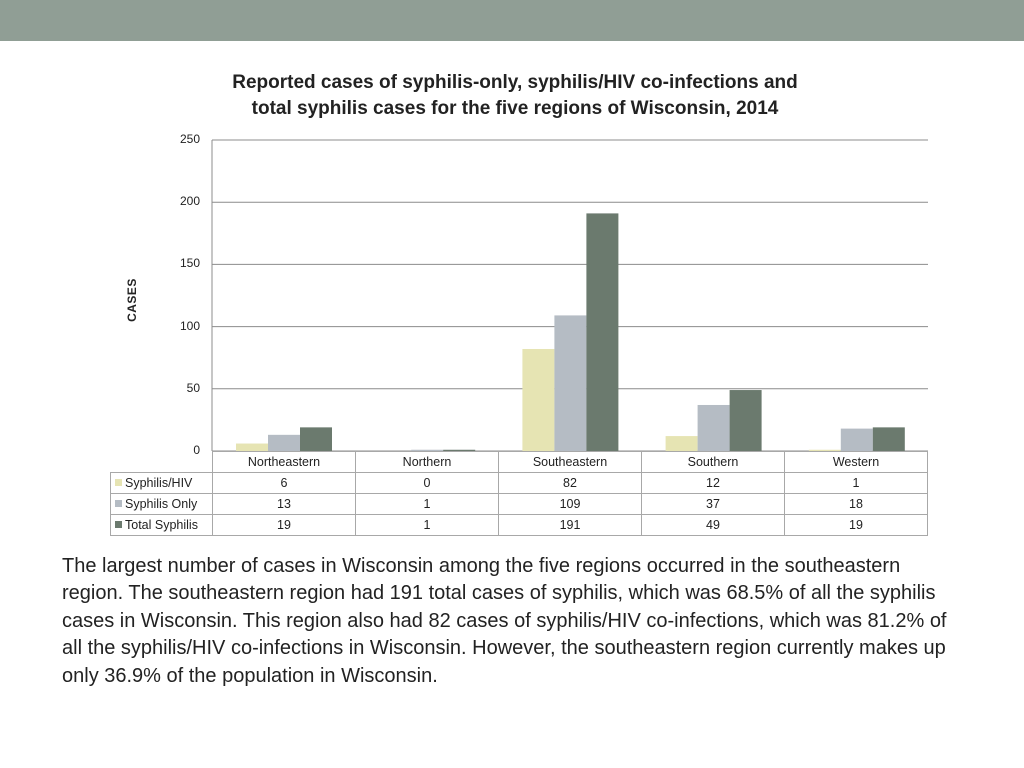 This screenshot has width=1024, height=768. I want to click on legend-label: Syphilis/HIV, so click(159, 483).